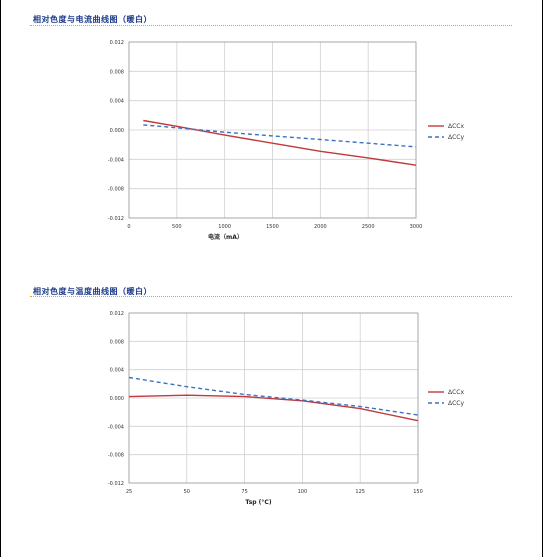 This screenshot has height=557, width=547. I want to click on chart-2-title-rule, so click(271, 296).